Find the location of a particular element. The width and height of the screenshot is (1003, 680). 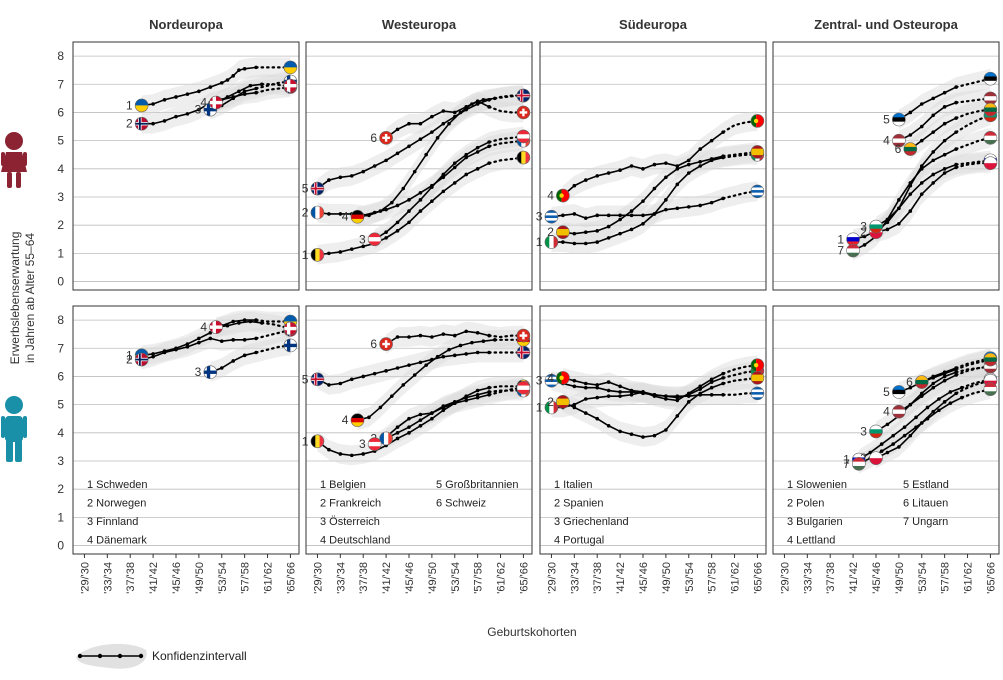

x-tick-label: '45/'46 is located at coordinates (410, 578).